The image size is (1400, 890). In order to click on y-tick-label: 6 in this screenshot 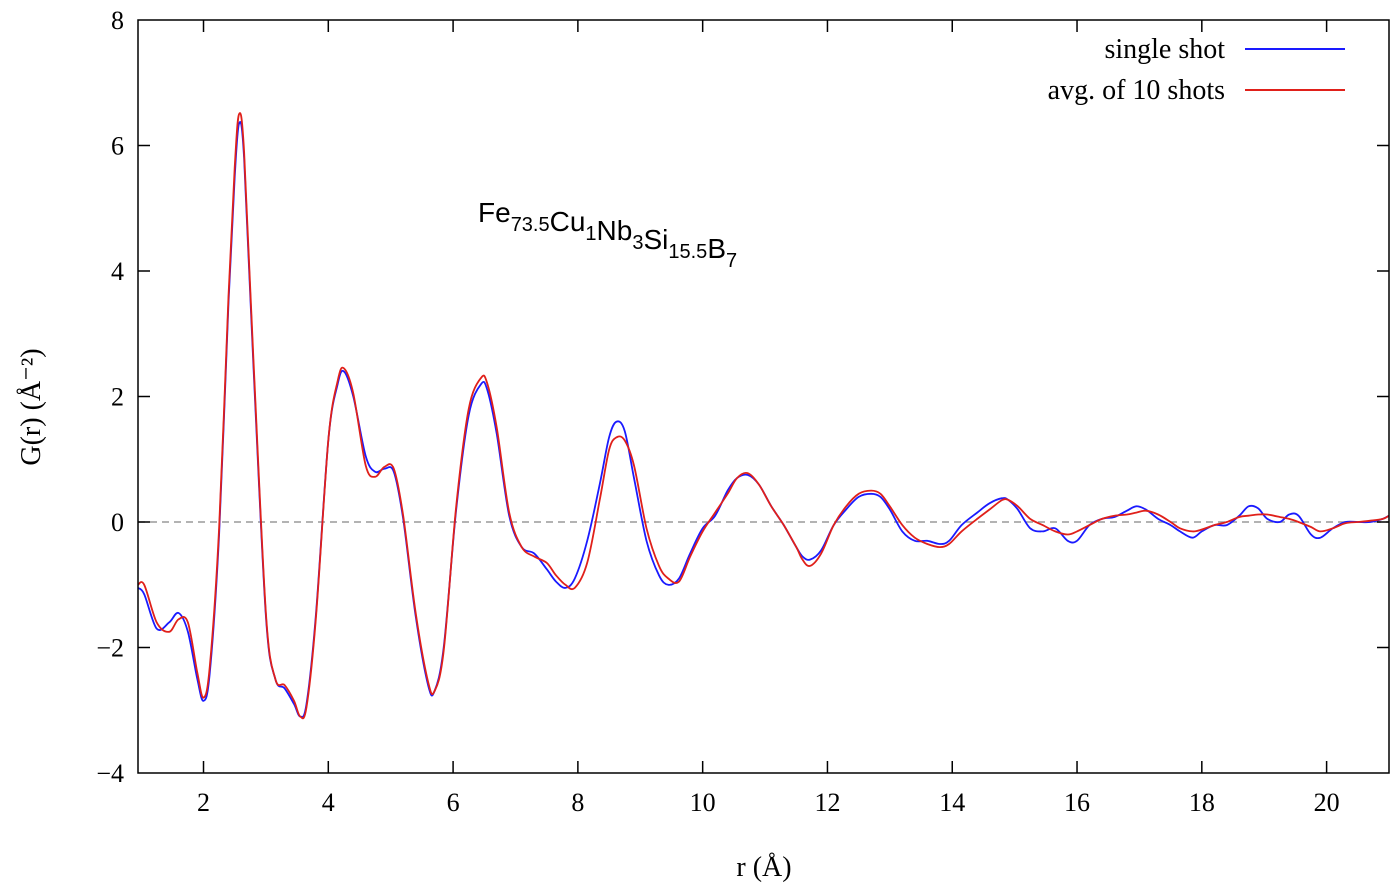, I will do `click(117, 146)`.